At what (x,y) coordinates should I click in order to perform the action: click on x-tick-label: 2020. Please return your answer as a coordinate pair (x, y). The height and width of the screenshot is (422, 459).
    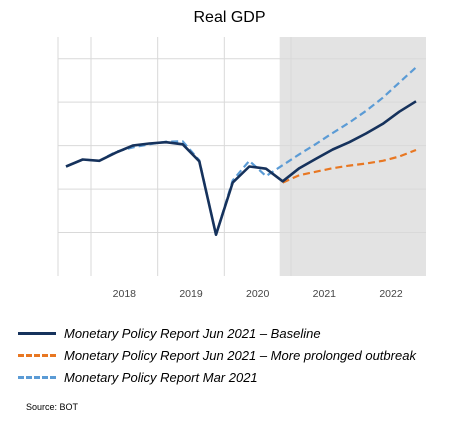
    Looking at the image, I should click on (258, 294).